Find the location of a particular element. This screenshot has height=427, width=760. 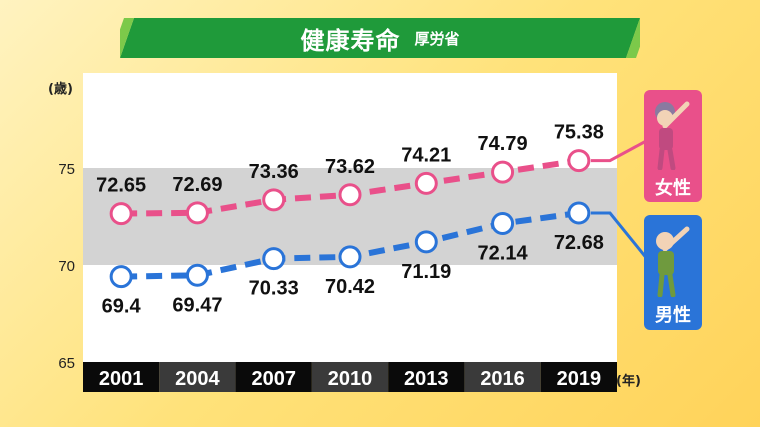

x-tick-label: 2004 is located at coordinates (197, 379).